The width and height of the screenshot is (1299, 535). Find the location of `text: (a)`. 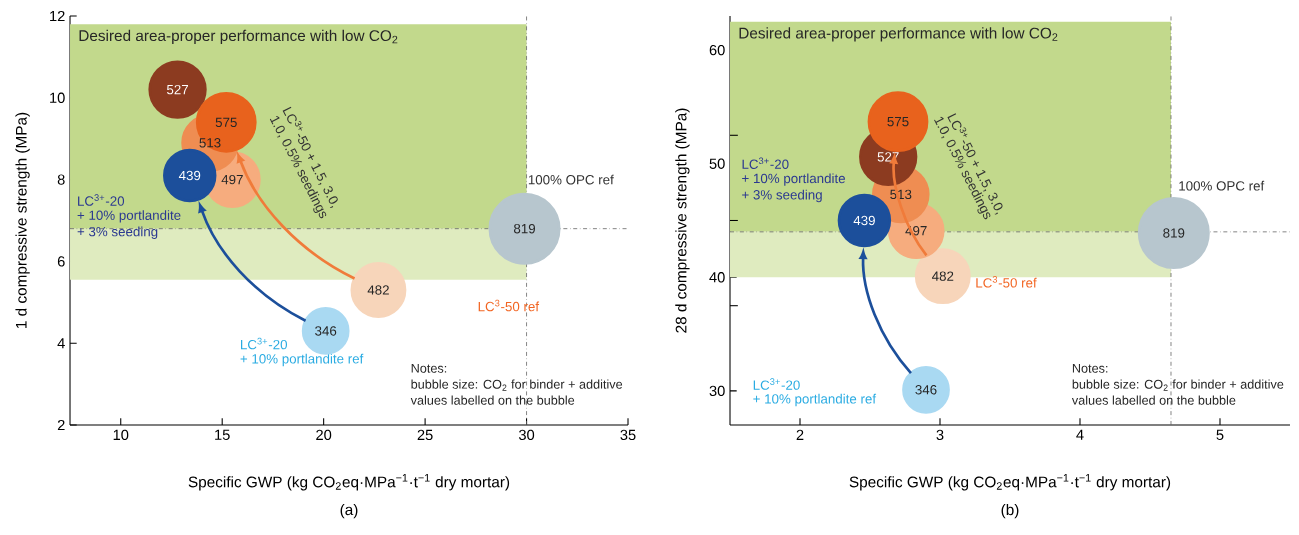

text: (a) is located at coordinates (349, 511).